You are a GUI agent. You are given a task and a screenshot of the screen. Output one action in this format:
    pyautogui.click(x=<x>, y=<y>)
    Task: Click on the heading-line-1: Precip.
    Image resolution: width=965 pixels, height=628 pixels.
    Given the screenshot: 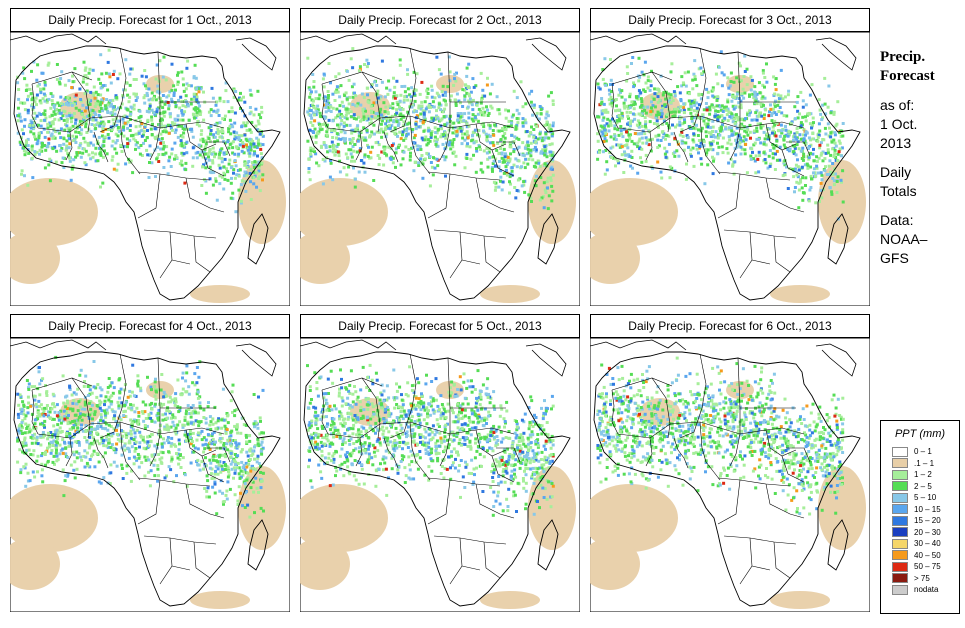 What is the action you would take?
    pyautogui.click(x=903, y=57)
    